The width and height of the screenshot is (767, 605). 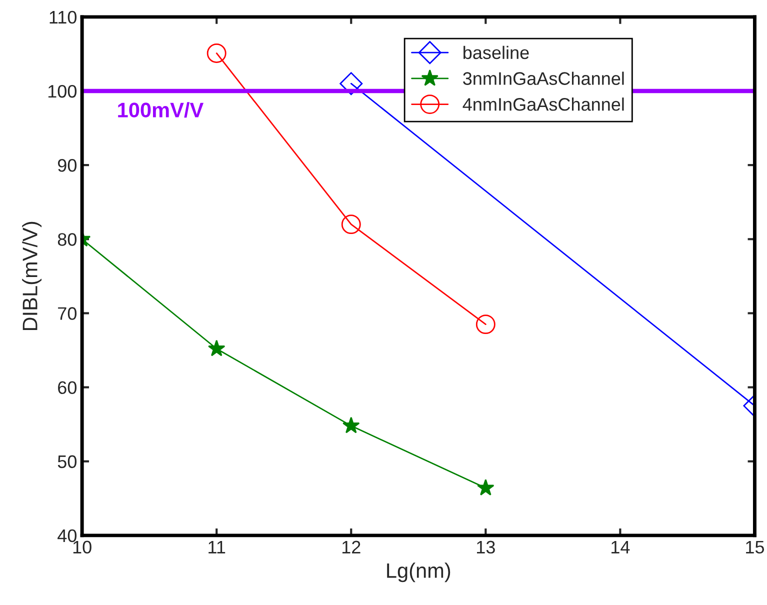 What do you see at coordinates (418, 572) in the screenshot?
I see `x-axis-title: Lg(nm)` at bounding box center [418, 572].